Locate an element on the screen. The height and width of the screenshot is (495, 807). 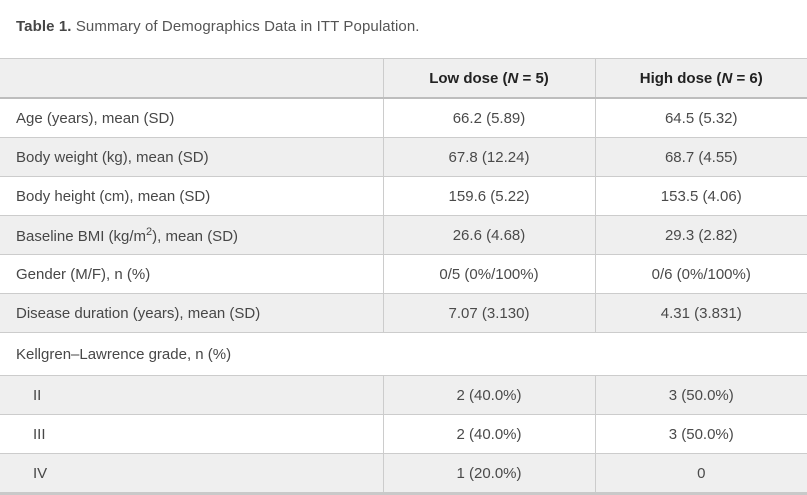
table-row-grade-ii: II 2 (40.0%) 3 (50.0%) is located at coordinates (403, 395).